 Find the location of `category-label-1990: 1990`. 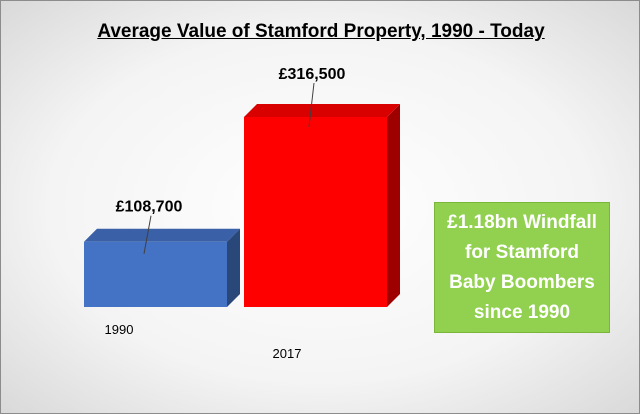

category-label-1990: 1990 is located at coordinates (119, 329).